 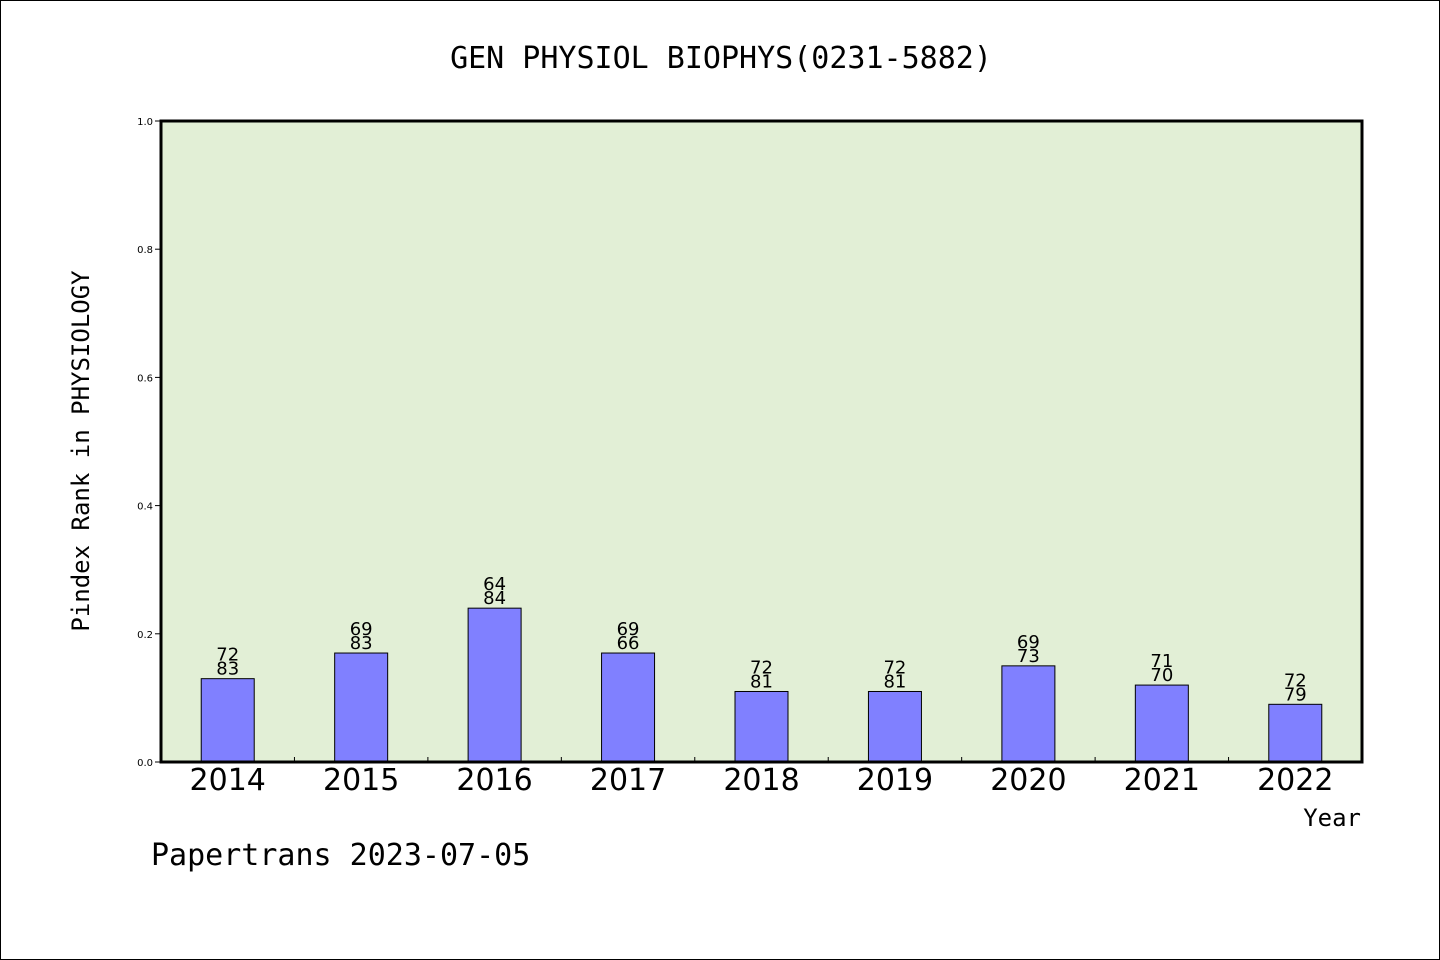 What do you see at coordinates (145, 507) in the screenshot?
I see `y-tick-label: 0.4` at bounding box center [145, 507].